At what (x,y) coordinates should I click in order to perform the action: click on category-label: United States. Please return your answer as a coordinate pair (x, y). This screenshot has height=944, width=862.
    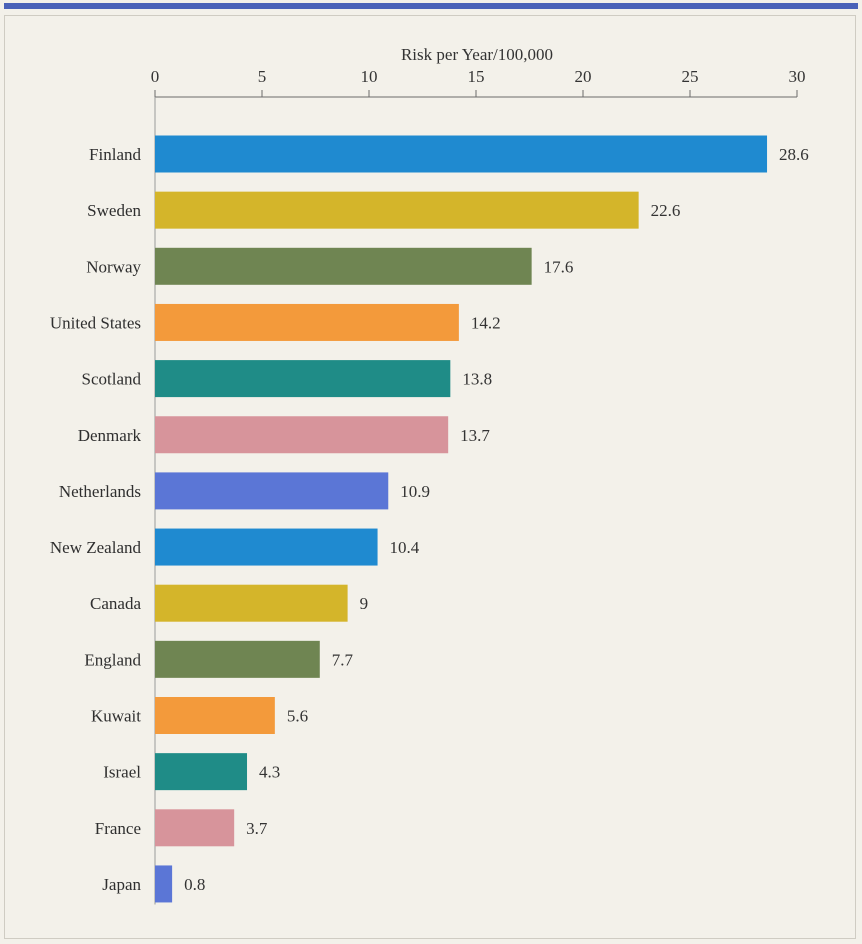
    Looking at the image, I should click on (95, 322).